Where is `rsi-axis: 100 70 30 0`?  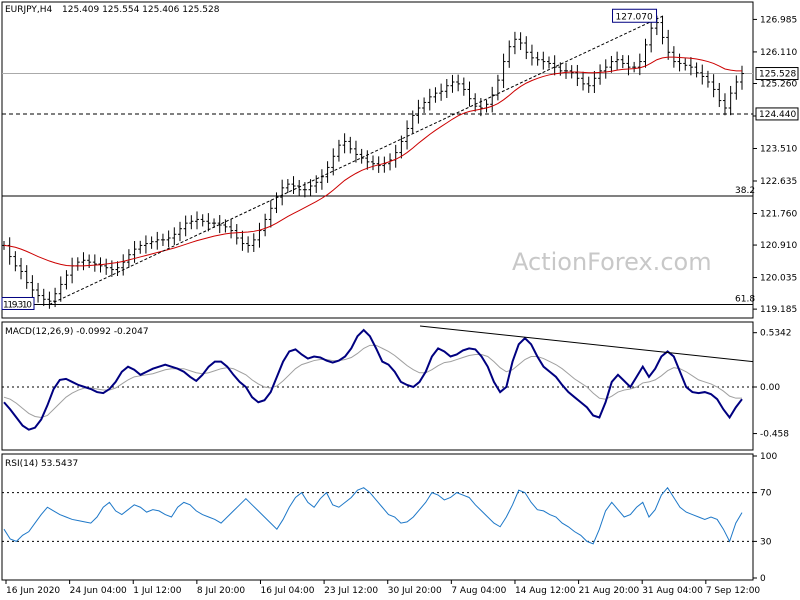 rsi-axis: 100 70 30 0 is located at coordinates (765, 518).